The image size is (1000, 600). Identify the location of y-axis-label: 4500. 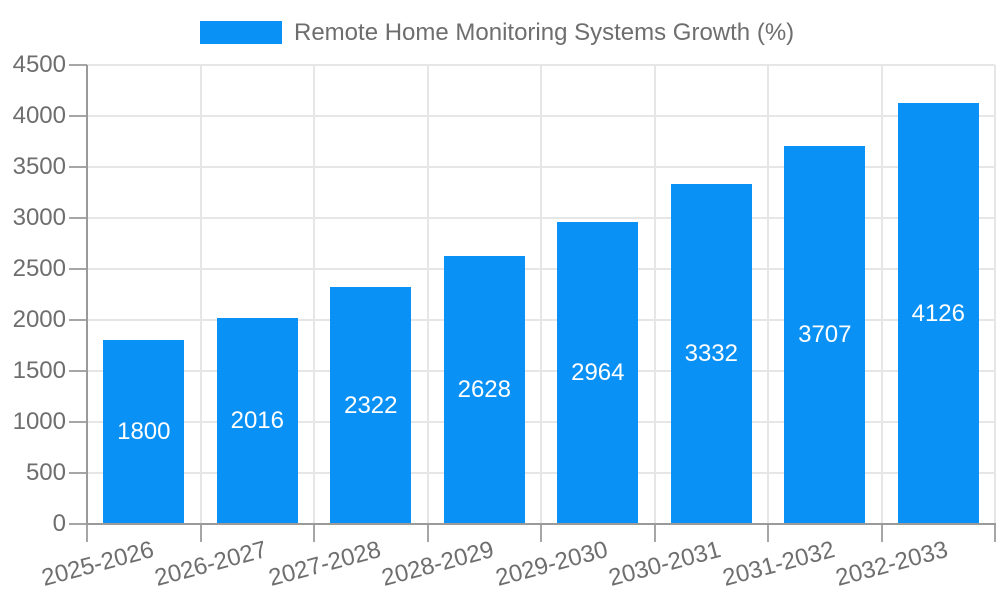
(39, 64).